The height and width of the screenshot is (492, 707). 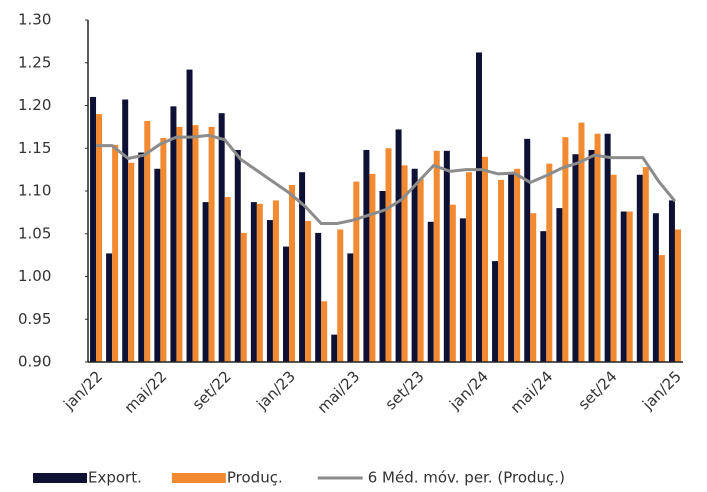 What do you see at coordinates (34, 105) in the screenshot?
I see `y-tick-label: 1.20` at bounding box center [34, 105].